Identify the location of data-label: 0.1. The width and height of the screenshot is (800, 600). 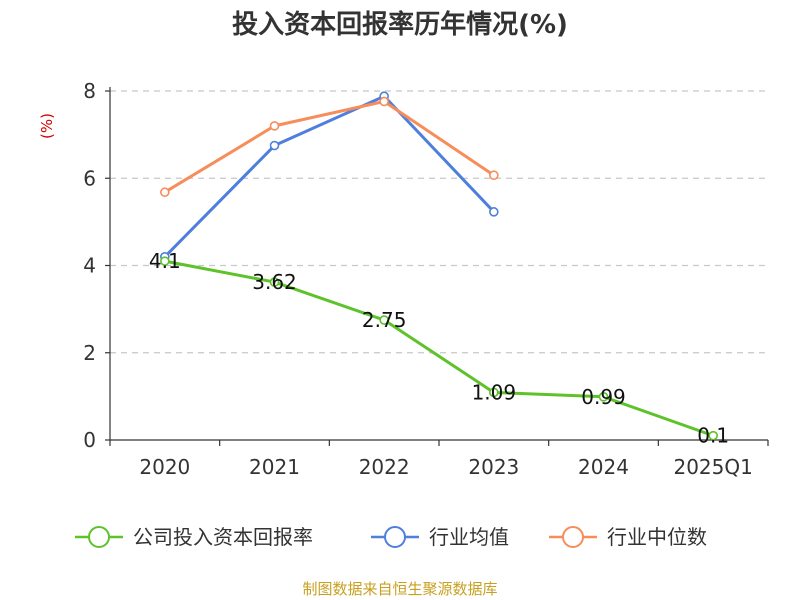
(713, 436).